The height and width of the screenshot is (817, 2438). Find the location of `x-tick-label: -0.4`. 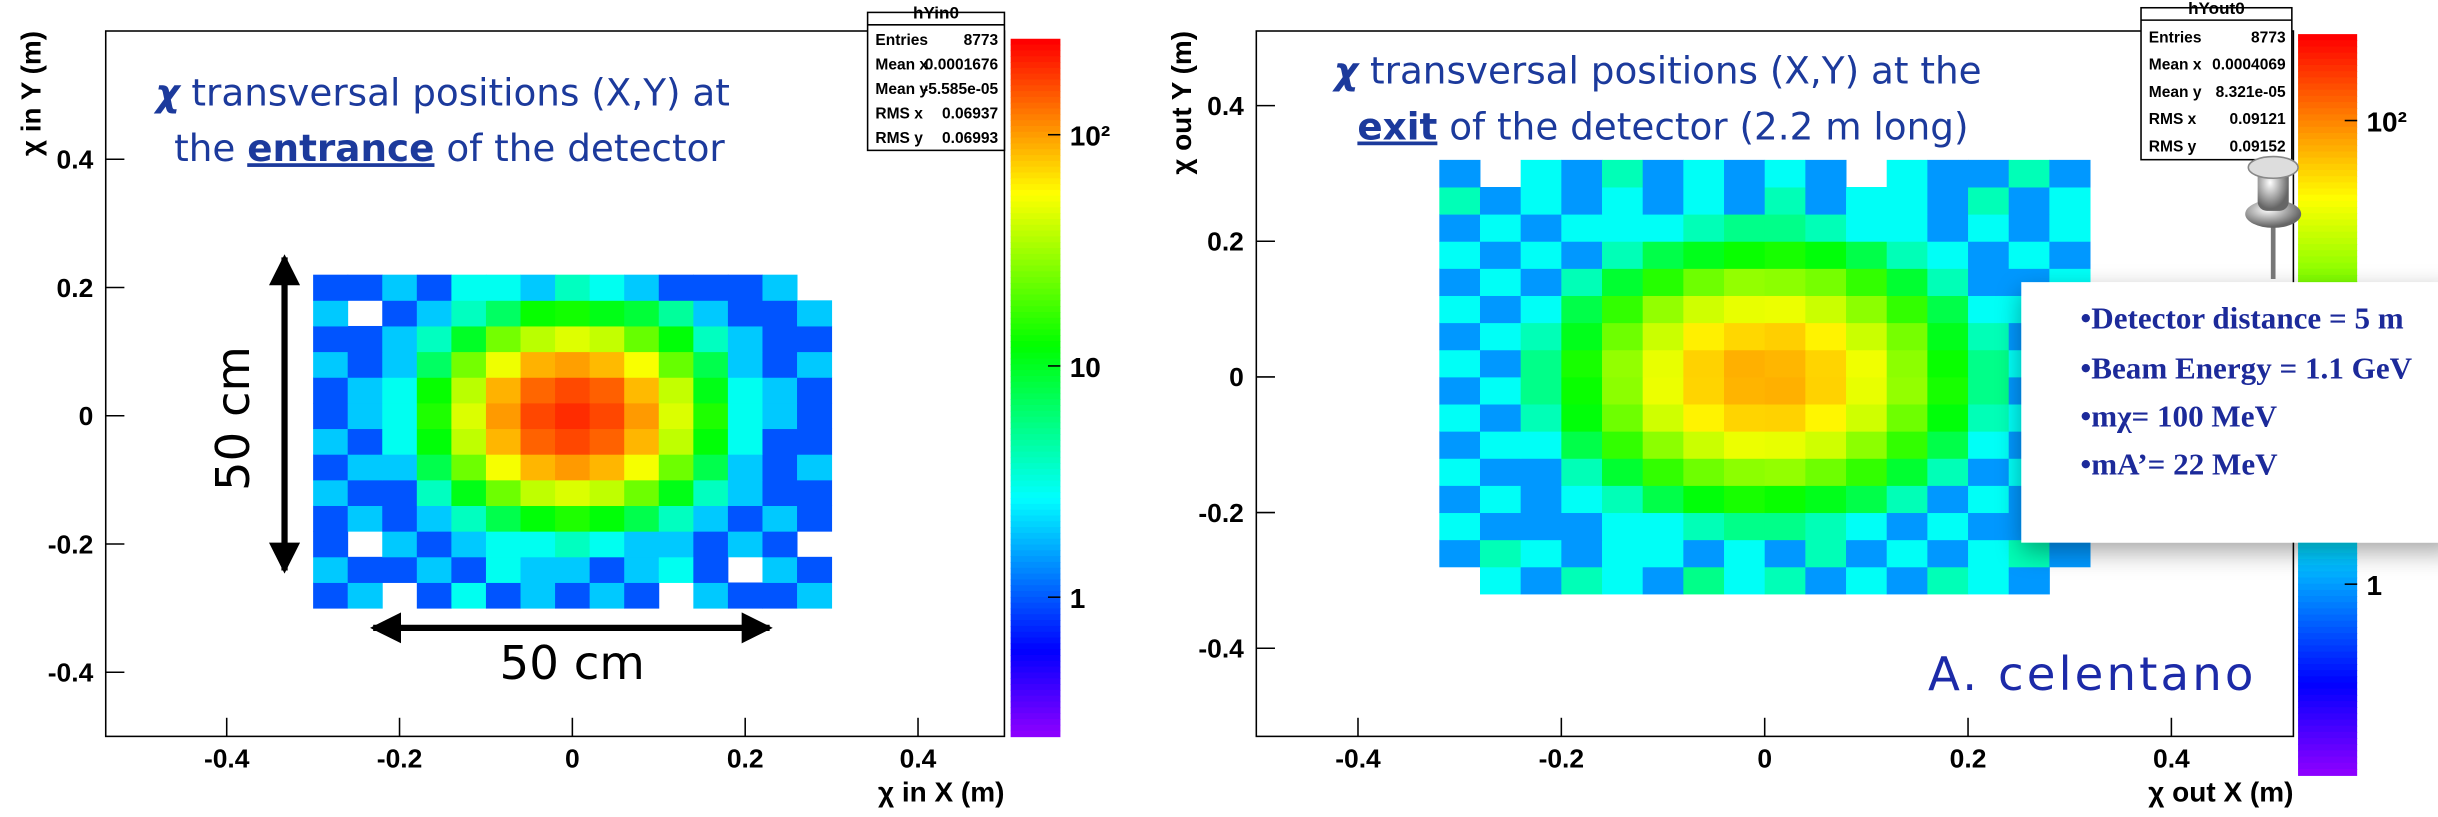

x-tick-label: -0.4 is located at coordinates (1358, 758).